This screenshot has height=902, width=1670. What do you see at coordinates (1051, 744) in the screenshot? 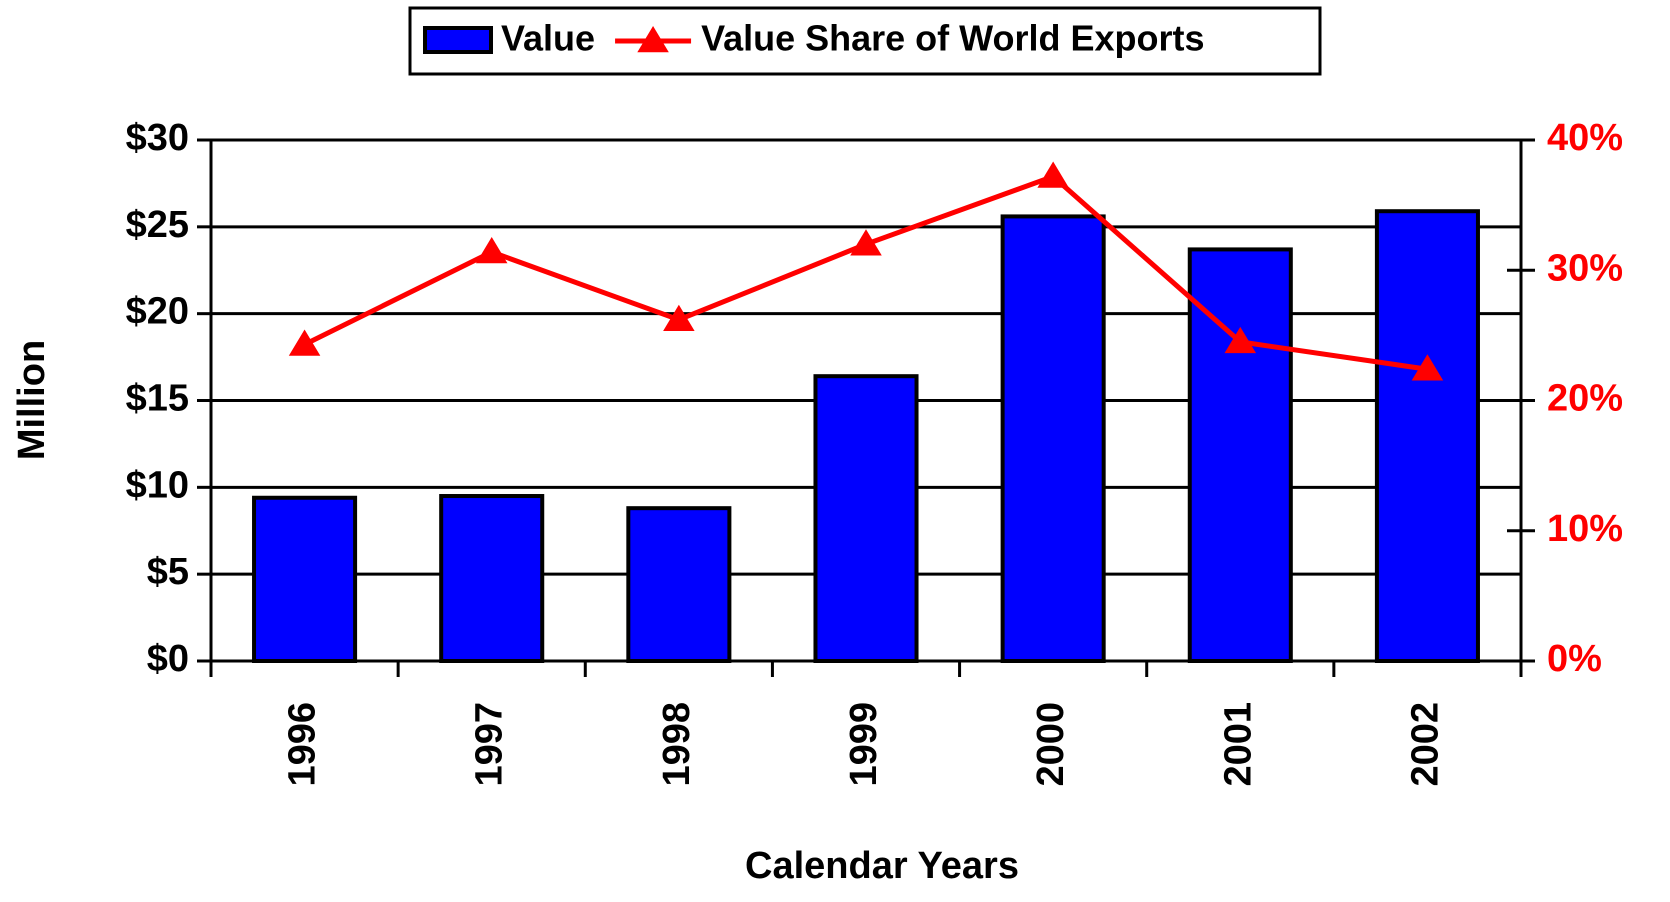
I see `x-tick-label: 2000` at bounding box center [1051, 744].